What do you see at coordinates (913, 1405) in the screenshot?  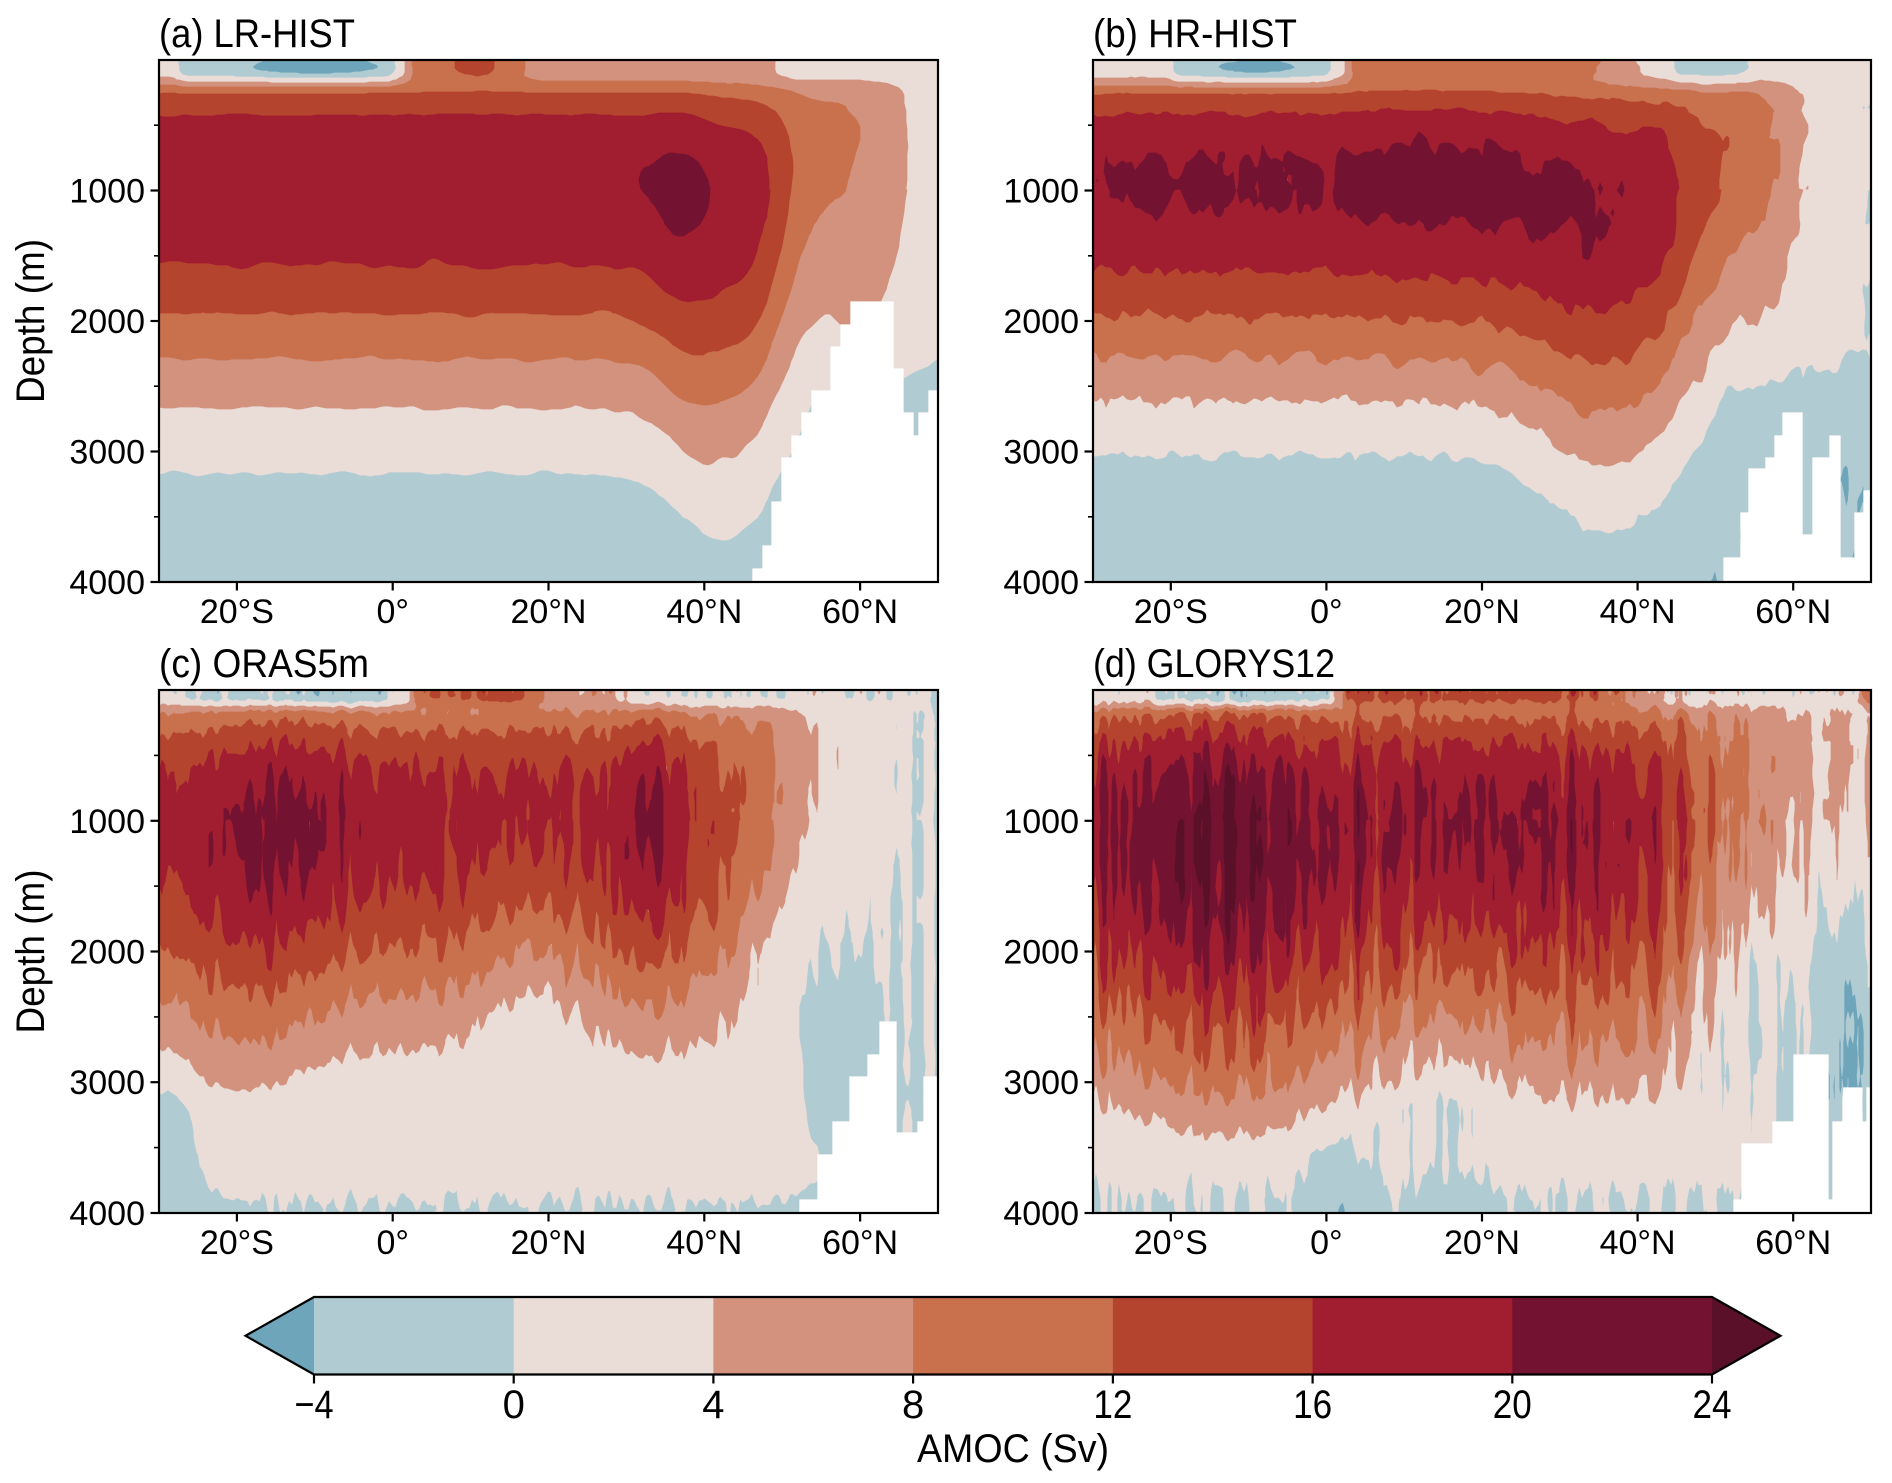 I see `svg-text: 8` at bounding box center [913, 1405].